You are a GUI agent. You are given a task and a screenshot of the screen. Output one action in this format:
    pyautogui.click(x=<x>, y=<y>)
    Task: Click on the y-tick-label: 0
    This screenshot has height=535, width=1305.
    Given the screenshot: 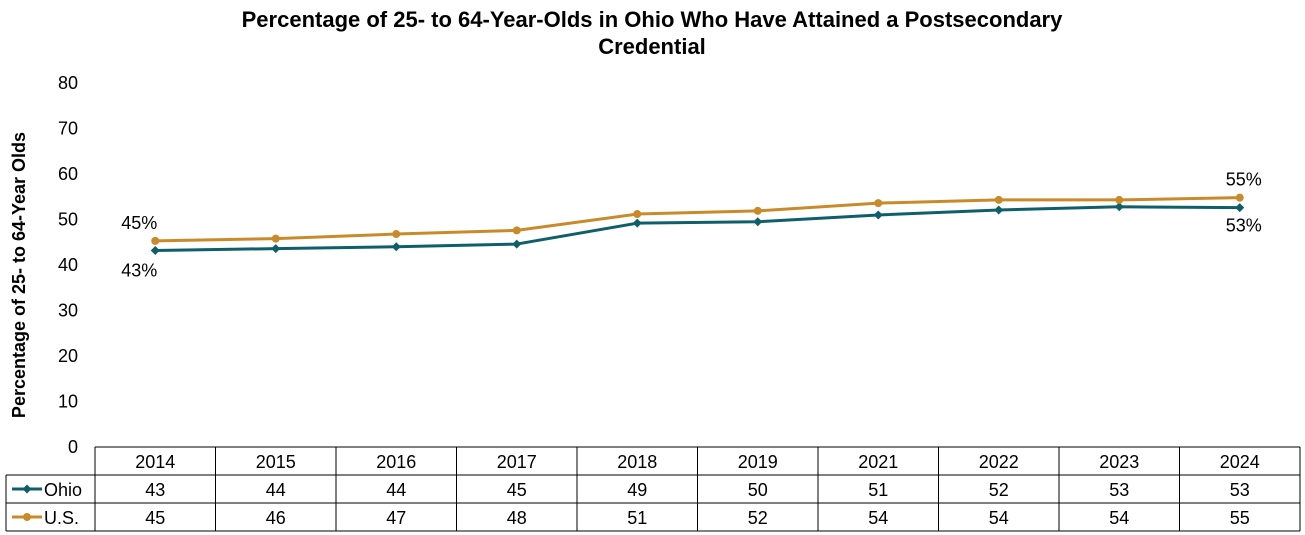 What is the action you would take?
    pyautogui.click(x=73, y=447)
    